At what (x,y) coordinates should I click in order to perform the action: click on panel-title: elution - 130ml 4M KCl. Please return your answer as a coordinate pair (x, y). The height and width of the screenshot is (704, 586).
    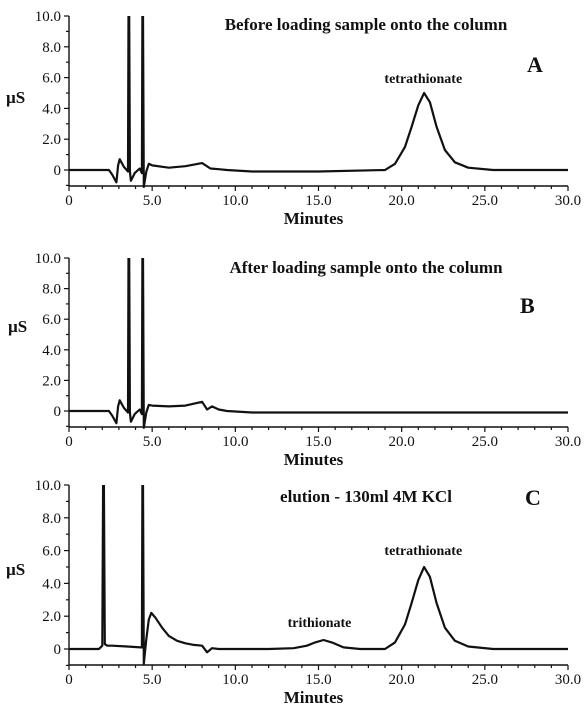
    Looking at the image, I should click on (366, 496).